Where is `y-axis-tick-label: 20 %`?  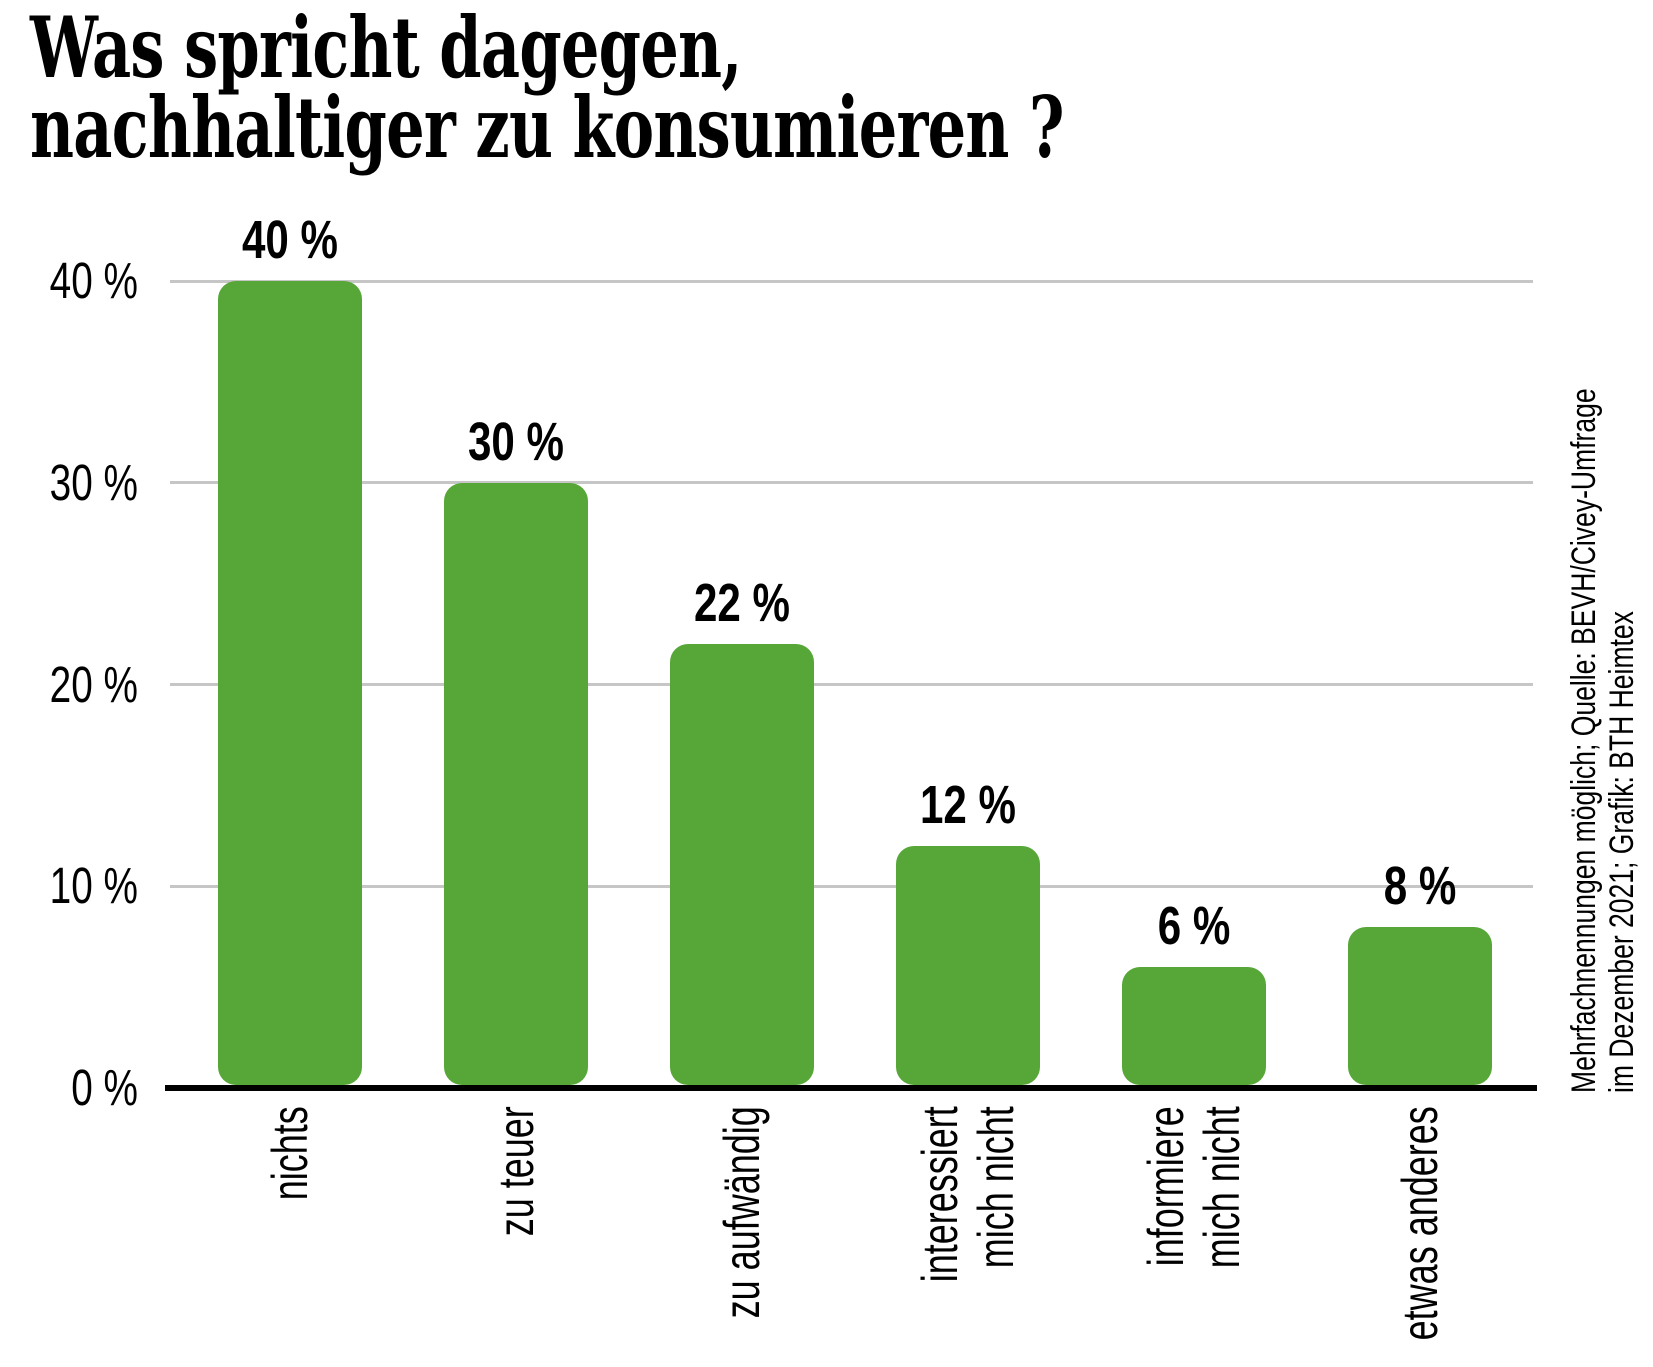 y-axis-tick-label: 20 % is located at coordinates (93, 684).